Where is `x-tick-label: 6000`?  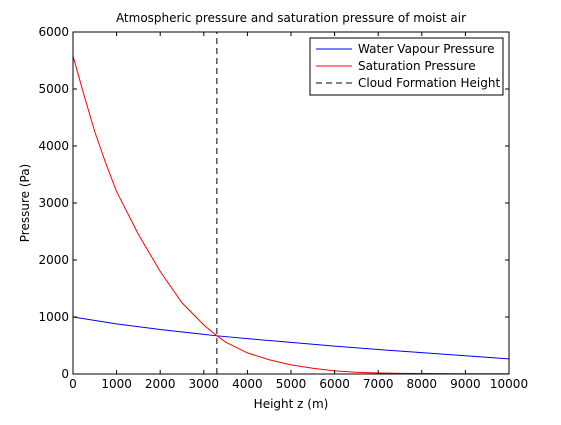
x-tick-label: 6000 is located at coordinates (334, 384).